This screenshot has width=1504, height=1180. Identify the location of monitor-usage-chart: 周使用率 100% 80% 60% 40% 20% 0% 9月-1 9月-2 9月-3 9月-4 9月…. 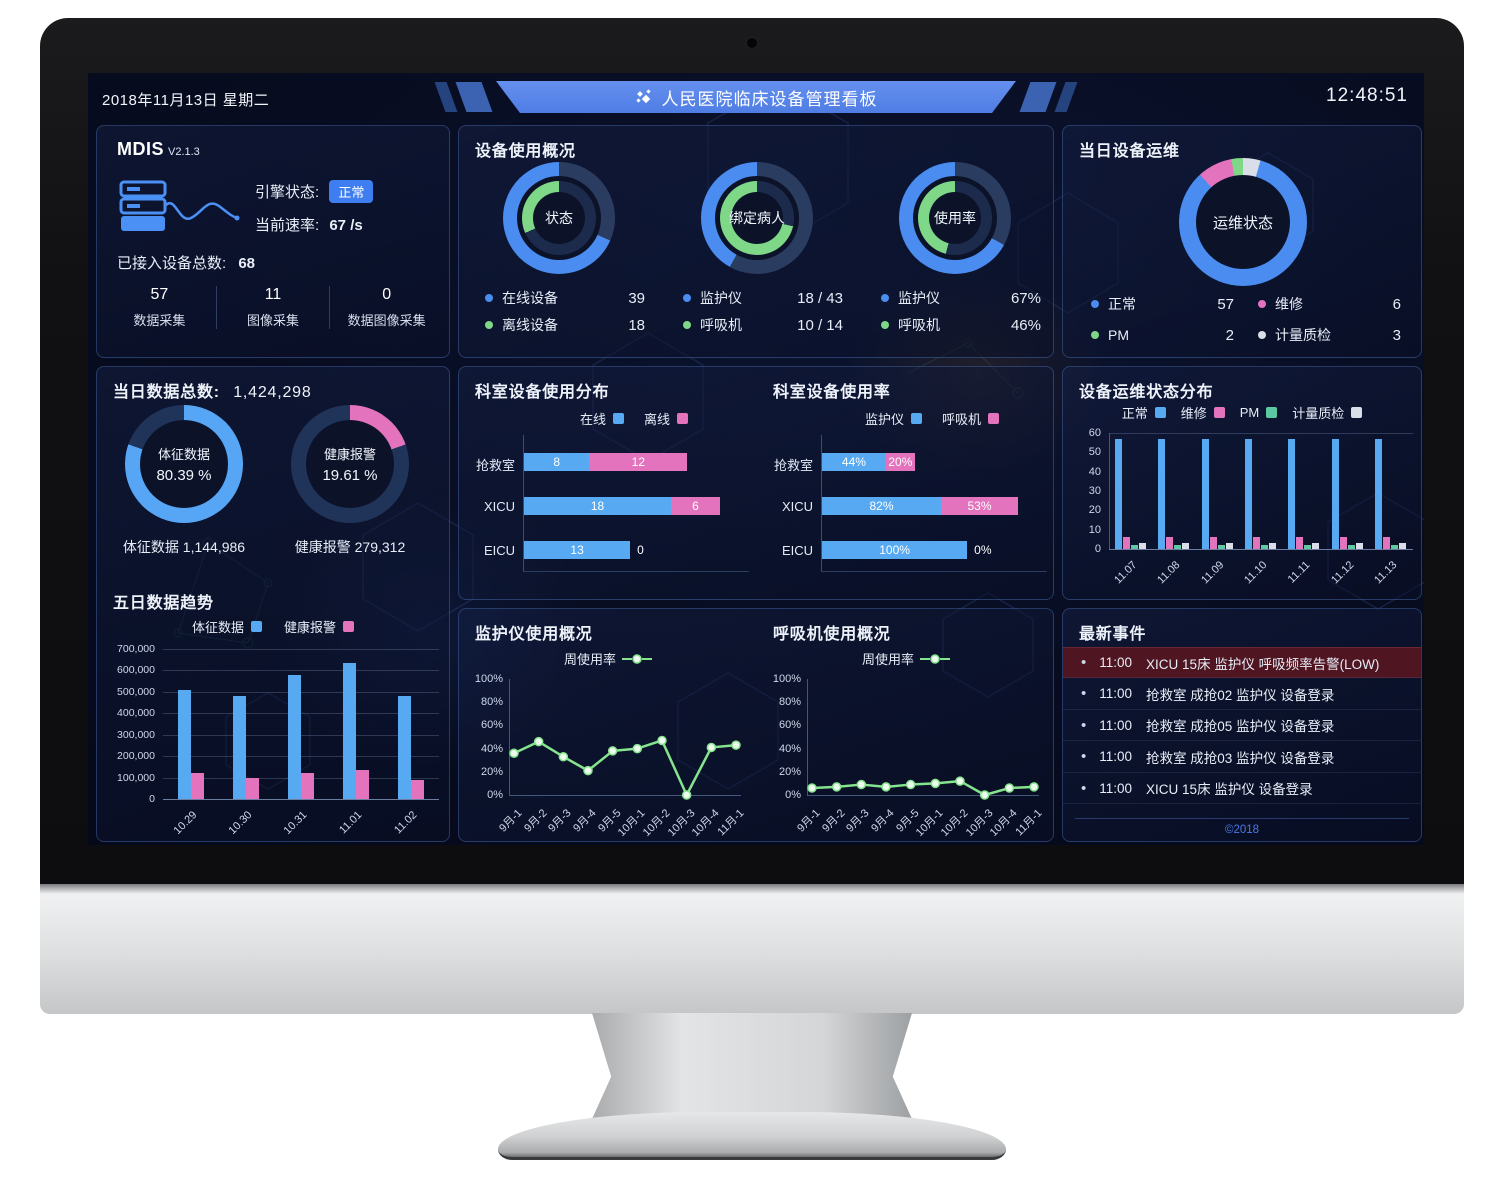
(608, 742).